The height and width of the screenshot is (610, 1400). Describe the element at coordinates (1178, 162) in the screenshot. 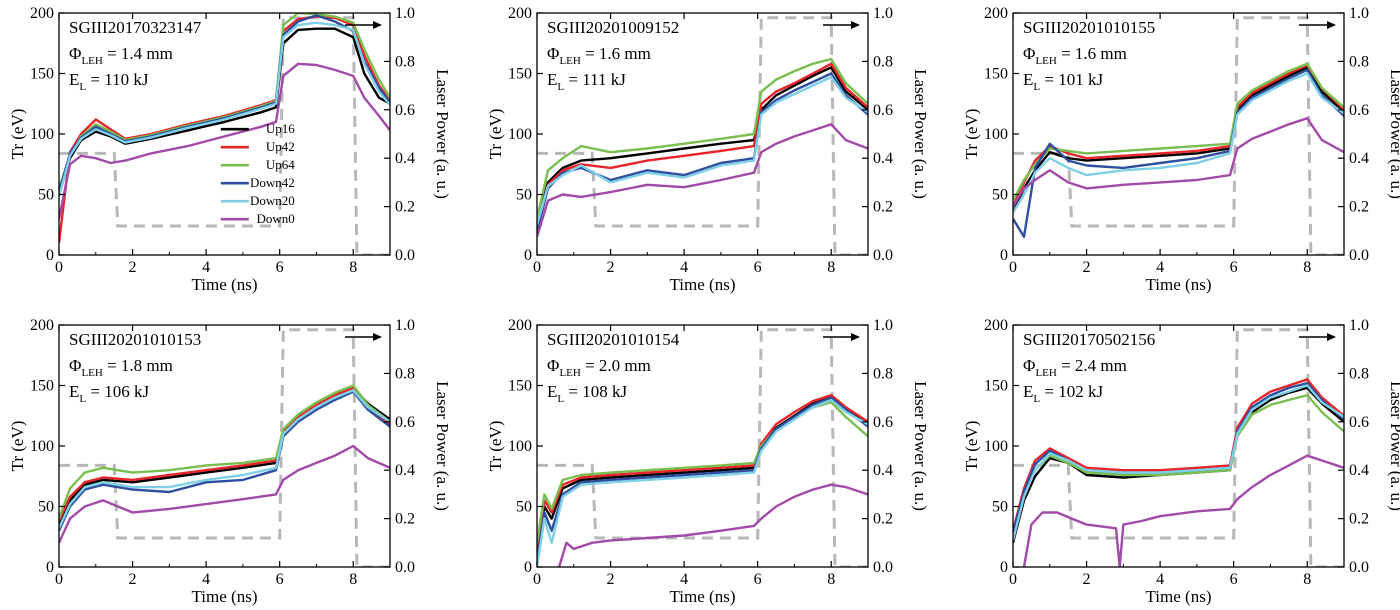

I see `series-line-down0` at that location.